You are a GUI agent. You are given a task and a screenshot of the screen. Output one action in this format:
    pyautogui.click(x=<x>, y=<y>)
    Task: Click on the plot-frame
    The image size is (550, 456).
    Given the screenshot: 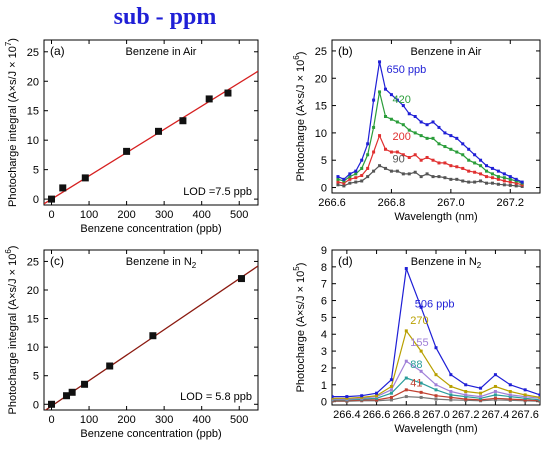 What is the action you would take?
    pyautogui.click(x=151, y=122)
    